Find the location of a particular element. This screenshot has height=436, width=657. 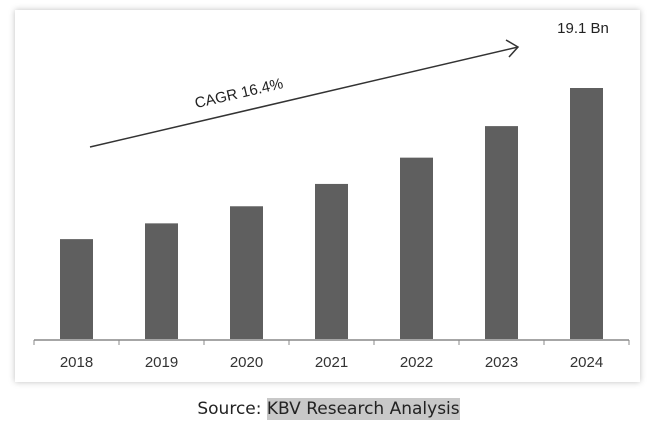

x-tick-label-2022: 2022 is located at coordinates (416, 362).